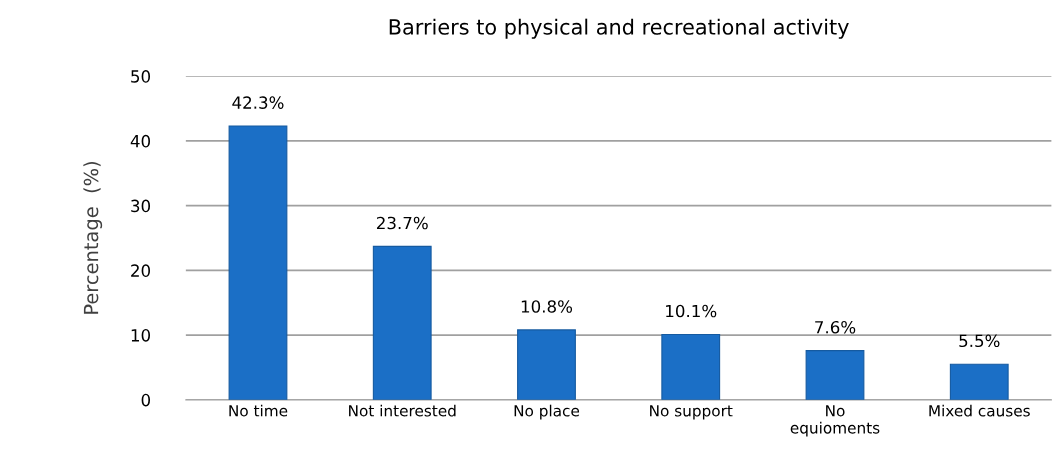 The width and height of the screenshot is (1062, 476). What do you see at coordinates (547, 412) in the screenshot?
I see `x-tick-label: No place` at bounding box center [547, 412].